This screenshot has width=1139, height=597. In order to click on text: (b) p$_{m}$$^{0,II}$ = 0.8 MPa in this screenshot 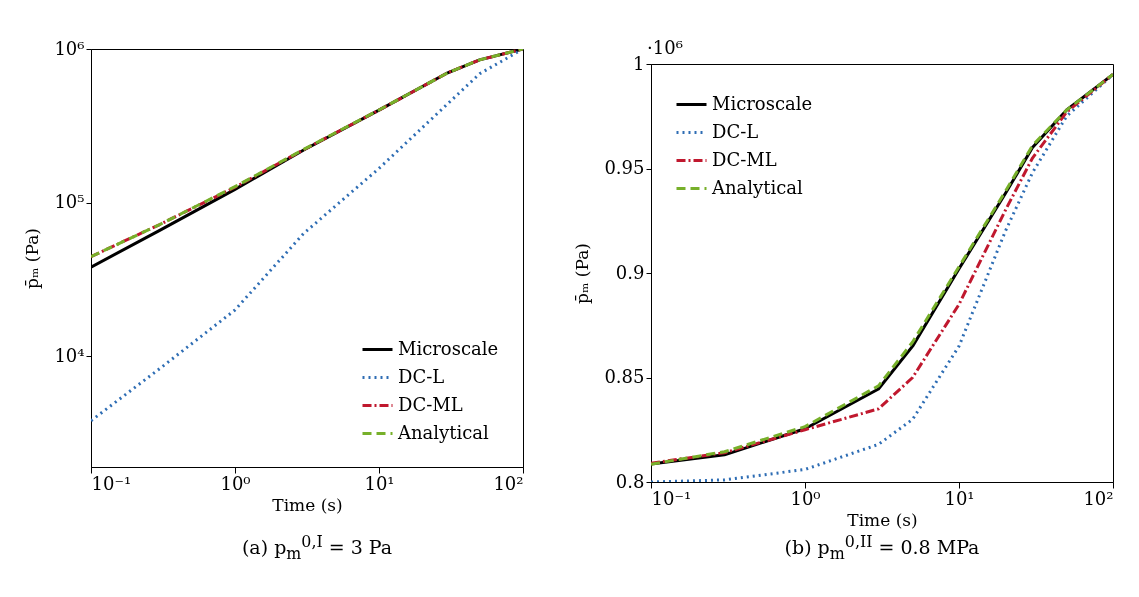, I will do `click(882, 548)`.